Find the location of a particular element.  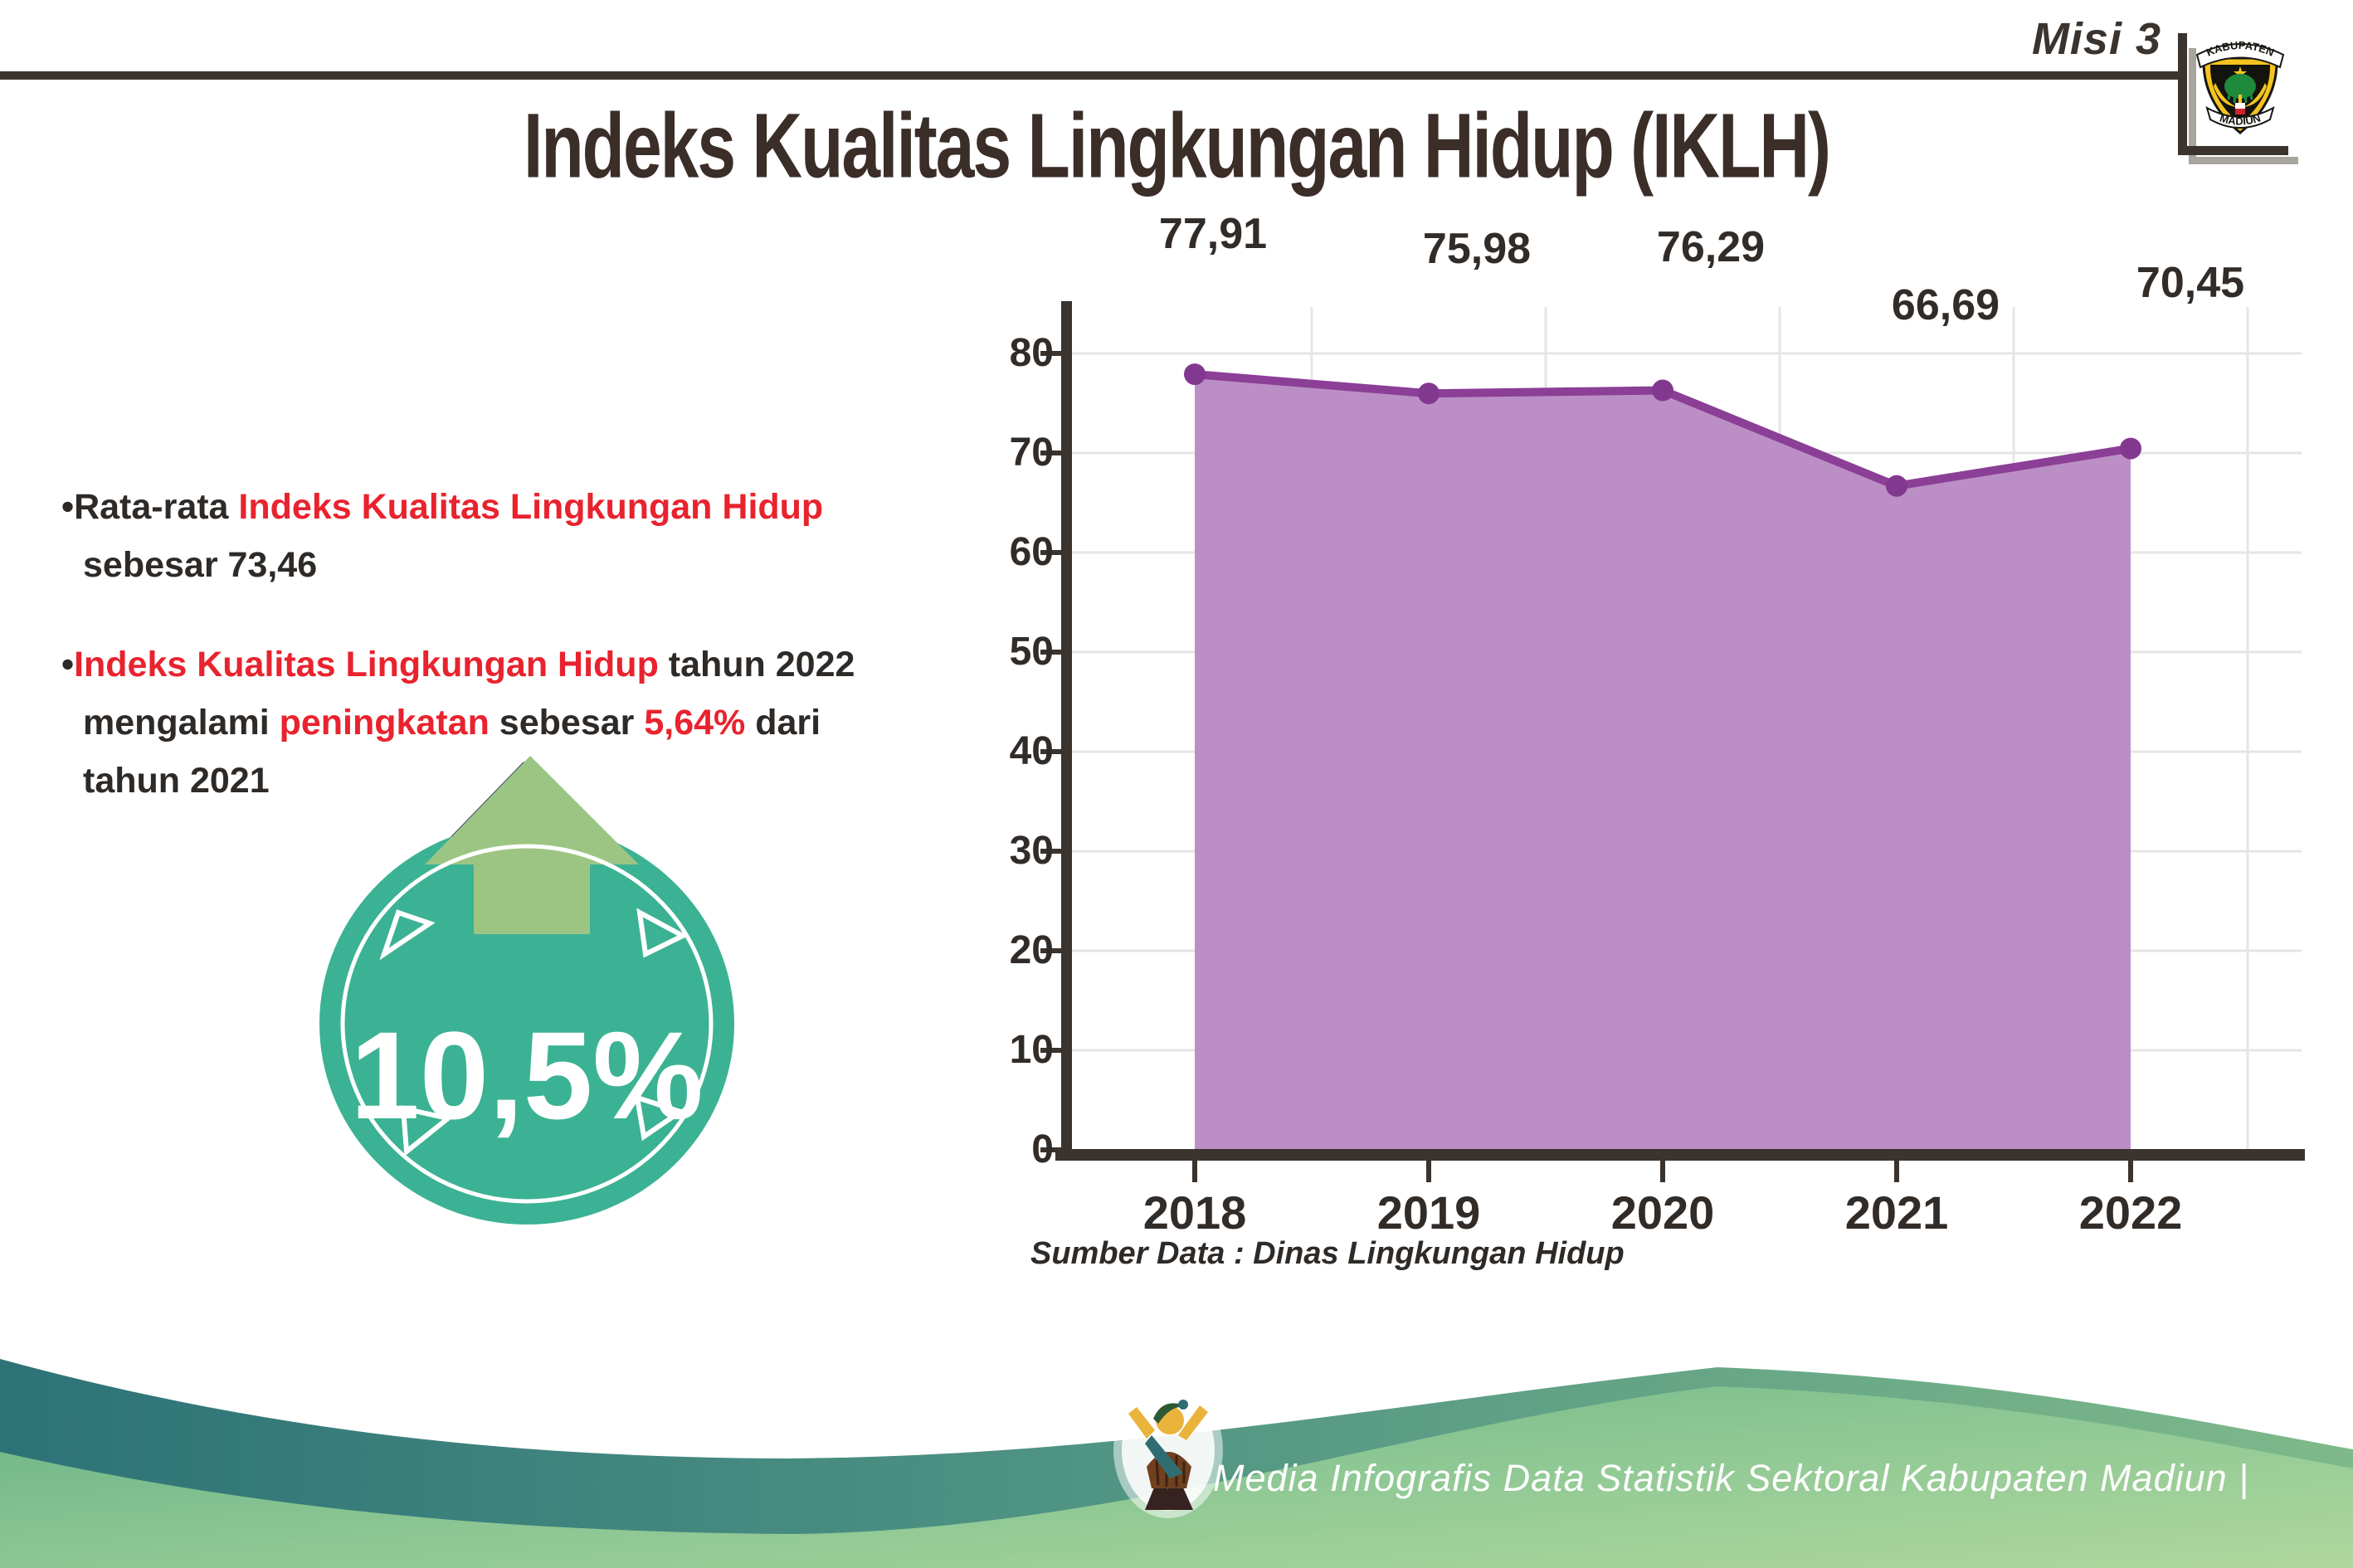

y-axis-label: 40 is located at coordinates (1031, 751).